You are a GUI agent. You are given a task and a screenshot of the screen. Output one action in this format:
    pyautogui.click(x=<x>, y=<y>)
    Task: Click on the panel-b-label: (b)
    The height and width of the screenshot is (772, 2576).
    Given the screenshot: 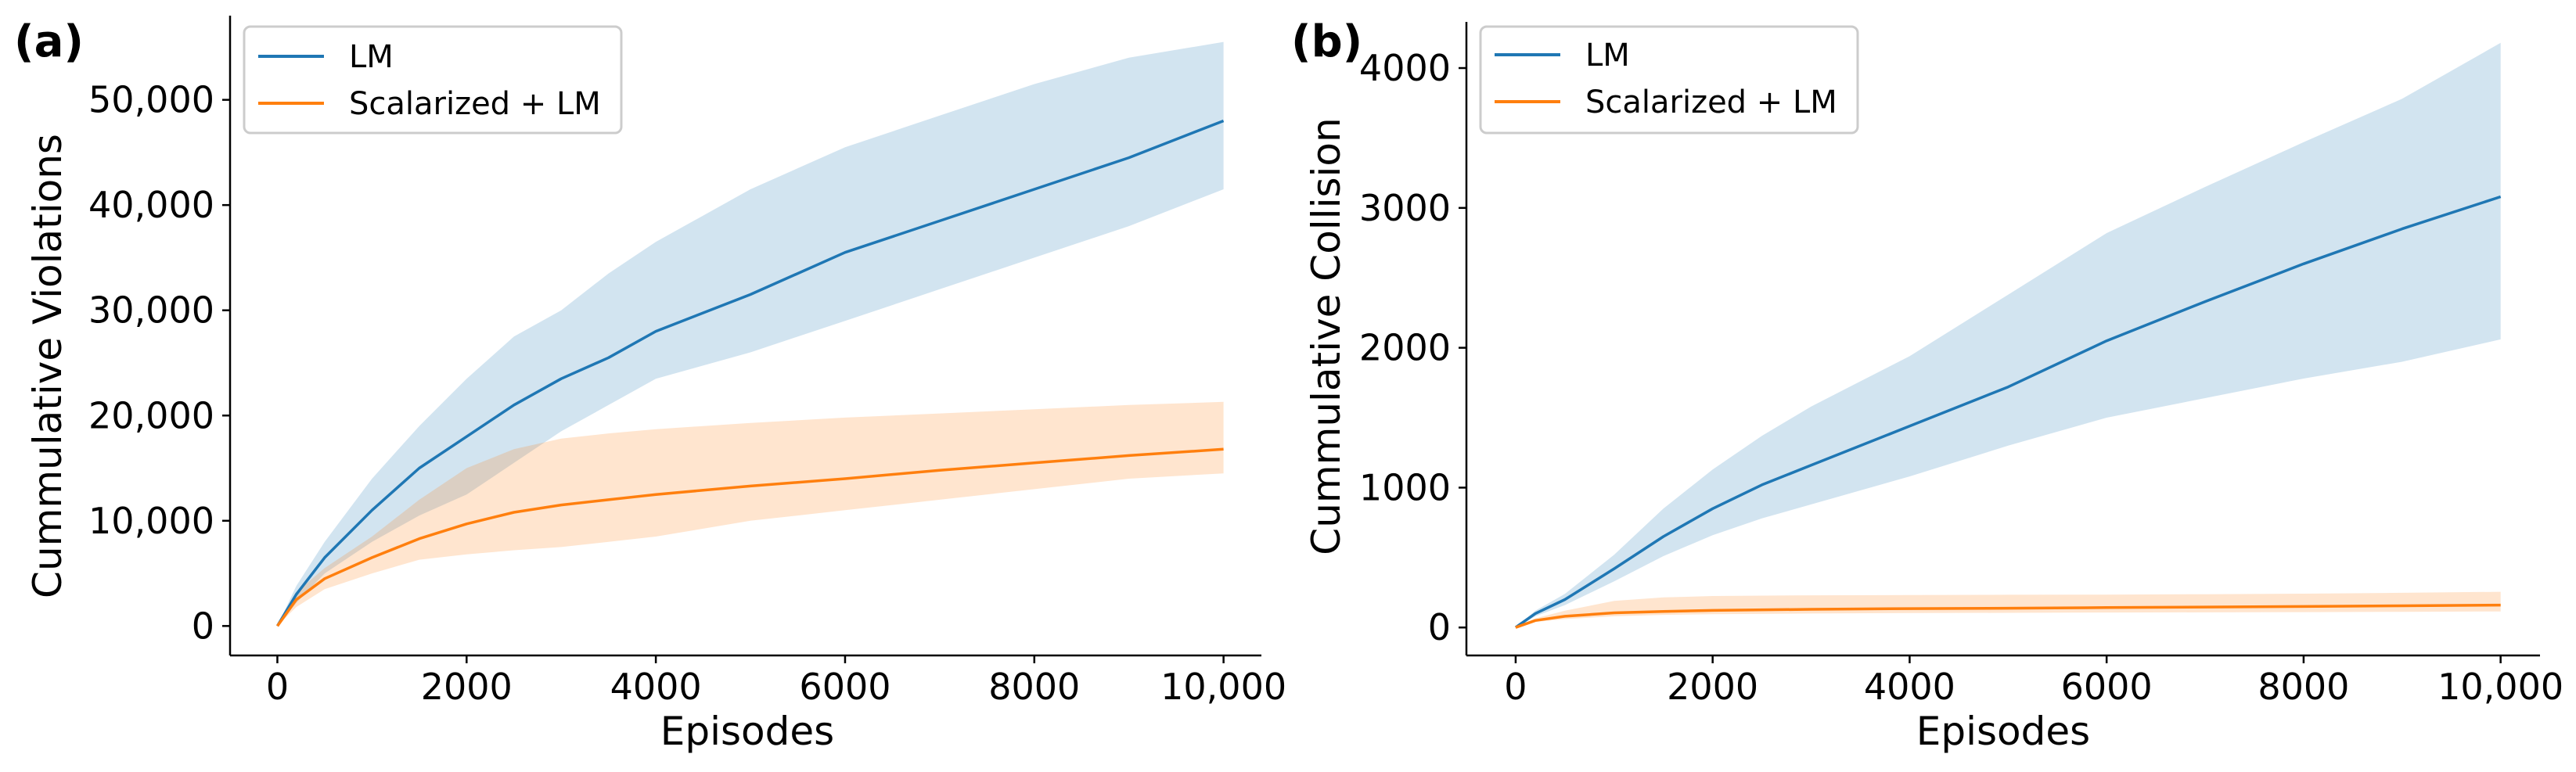 What is the action you would take?
    pyautogui.click(x=1326, y=42)
    